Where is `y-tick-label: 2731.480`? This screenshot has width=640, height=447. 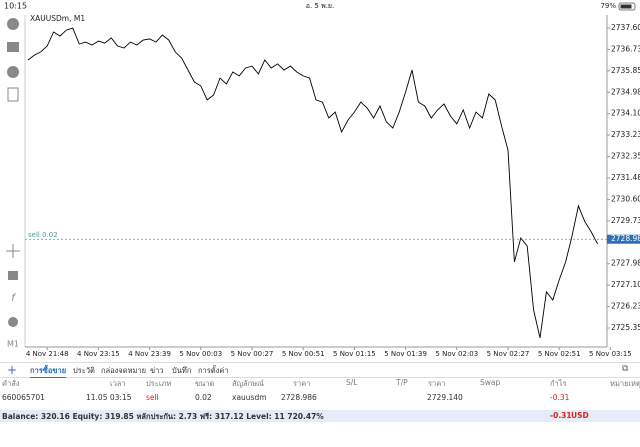
y-tick-label: 2731.480 is located at coordinates (625, 177).